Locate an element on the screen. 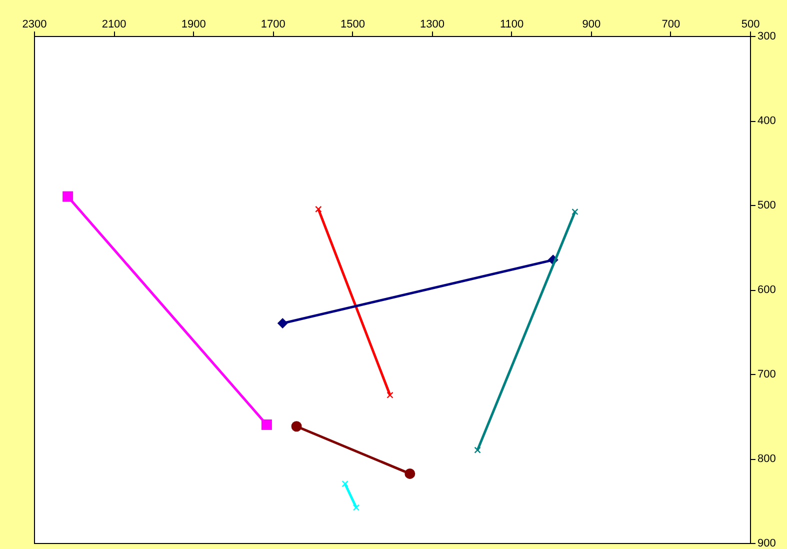  y-tick-label: 300 is located at coordinates (767, 36).